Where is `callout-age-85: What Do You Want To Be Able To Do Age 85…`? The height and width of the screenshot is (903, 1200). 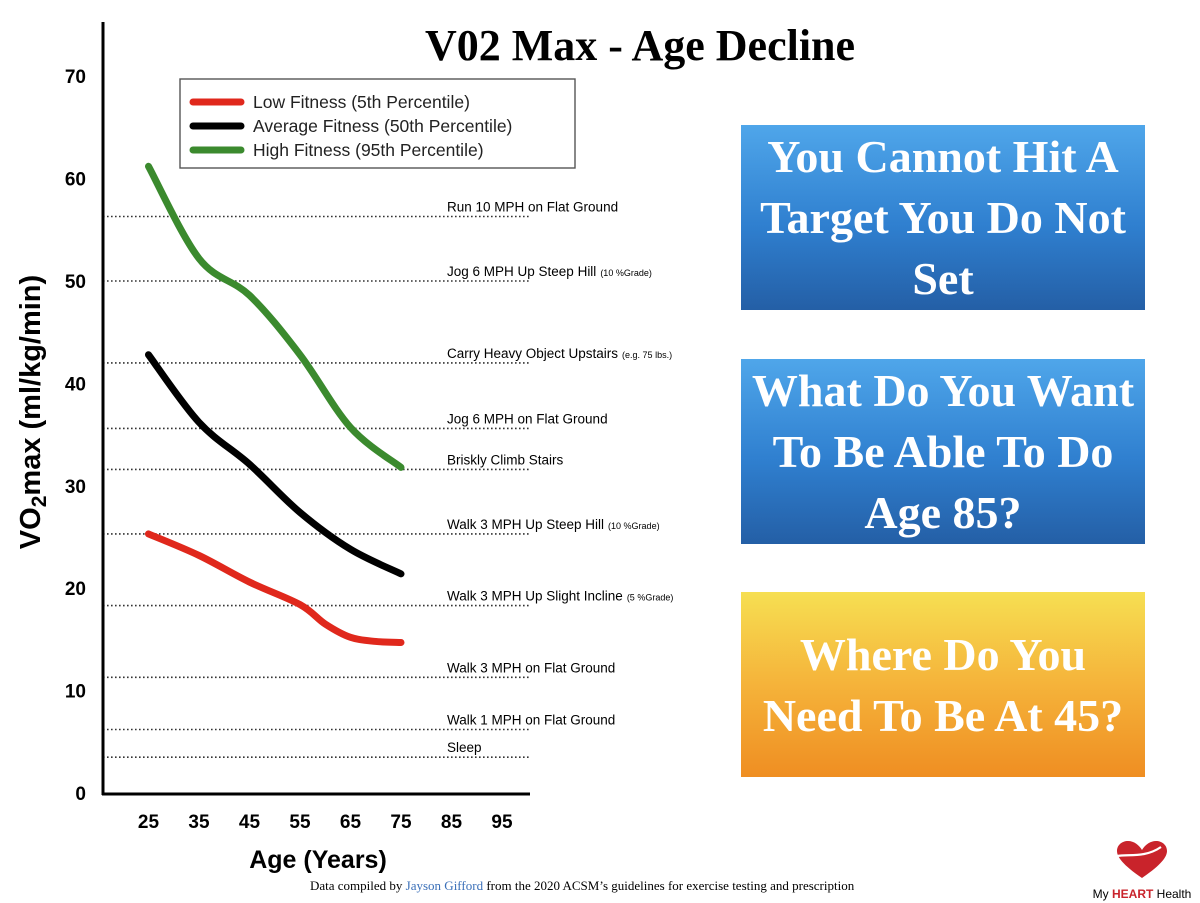
callout-age-85: What Do You Want To Be Able To Do Age 85… is located at coordinates (943, 451).